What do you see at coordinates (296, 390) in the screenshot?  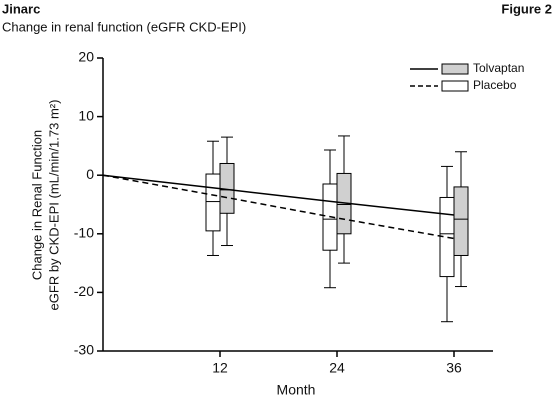 I see `x-axis-label: Month` at bounding box center [296, 390].